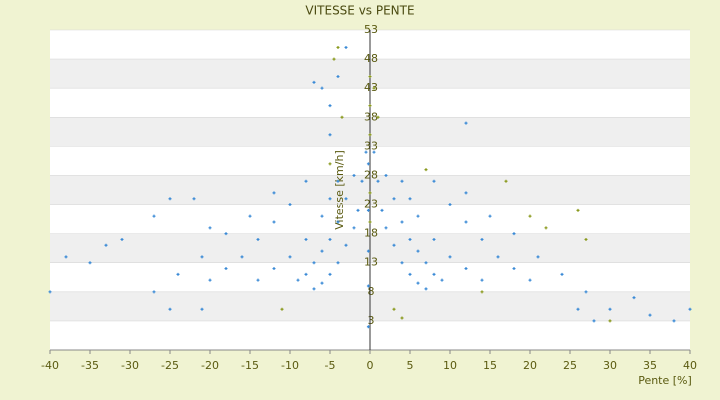 Image resolution: width=720 pixels, height=400 pixels. I want to click on y-tick-label: 53, so click(371, 29).